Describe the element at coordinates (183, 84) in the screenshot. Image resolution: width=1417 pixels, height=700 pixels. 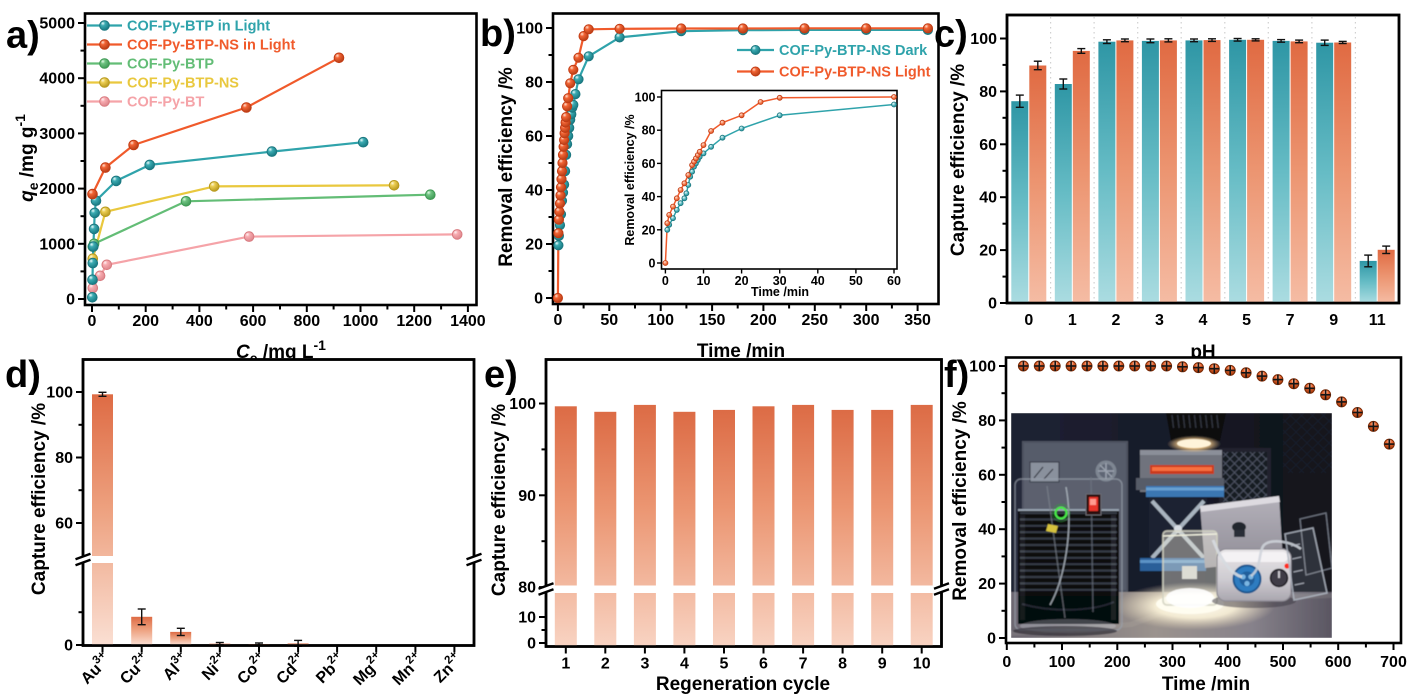
I see `svg-text: COF-Py-BTP-NS` at that location.